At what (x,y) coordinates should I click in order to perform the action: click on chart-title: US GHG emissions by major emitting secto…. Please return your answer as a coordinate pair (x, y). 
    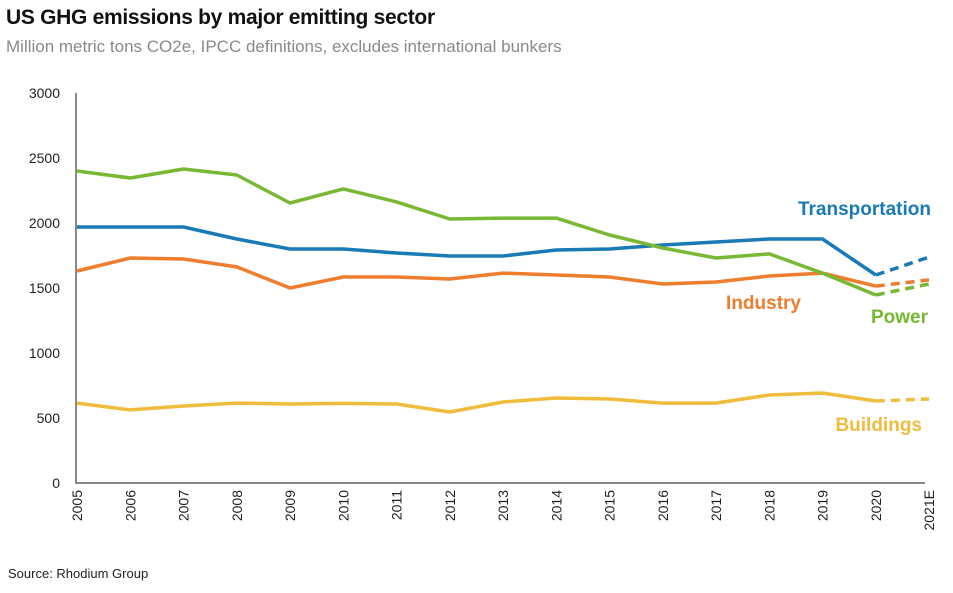
    Looking at the image, I should click on (220, 17).